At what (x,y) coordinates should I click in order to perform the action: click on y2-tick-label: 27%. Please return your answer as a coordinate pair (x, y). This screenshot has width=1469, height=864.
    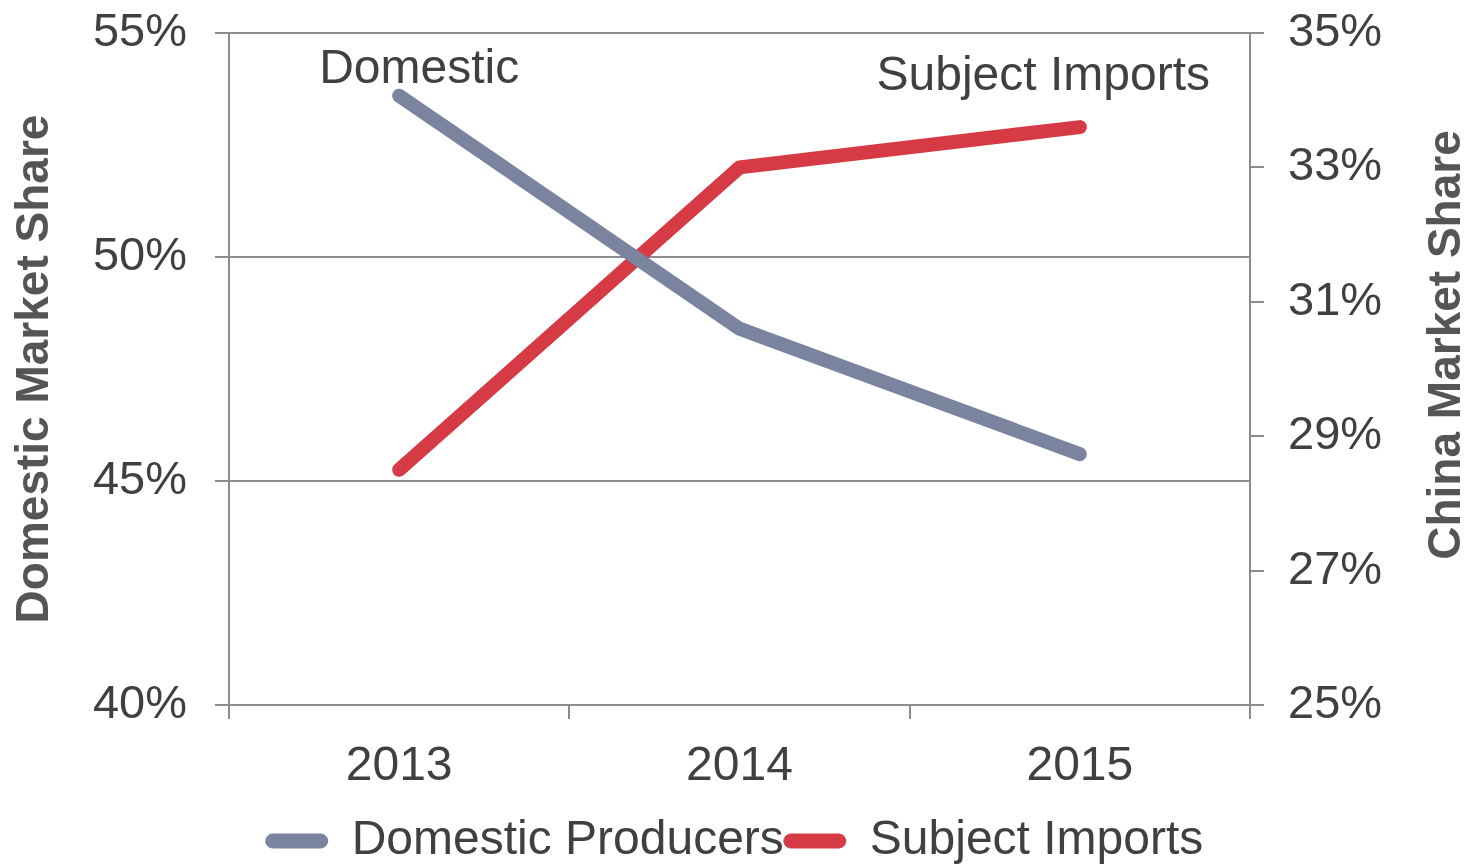
    Looking at the image, I should click on (1335, 567).